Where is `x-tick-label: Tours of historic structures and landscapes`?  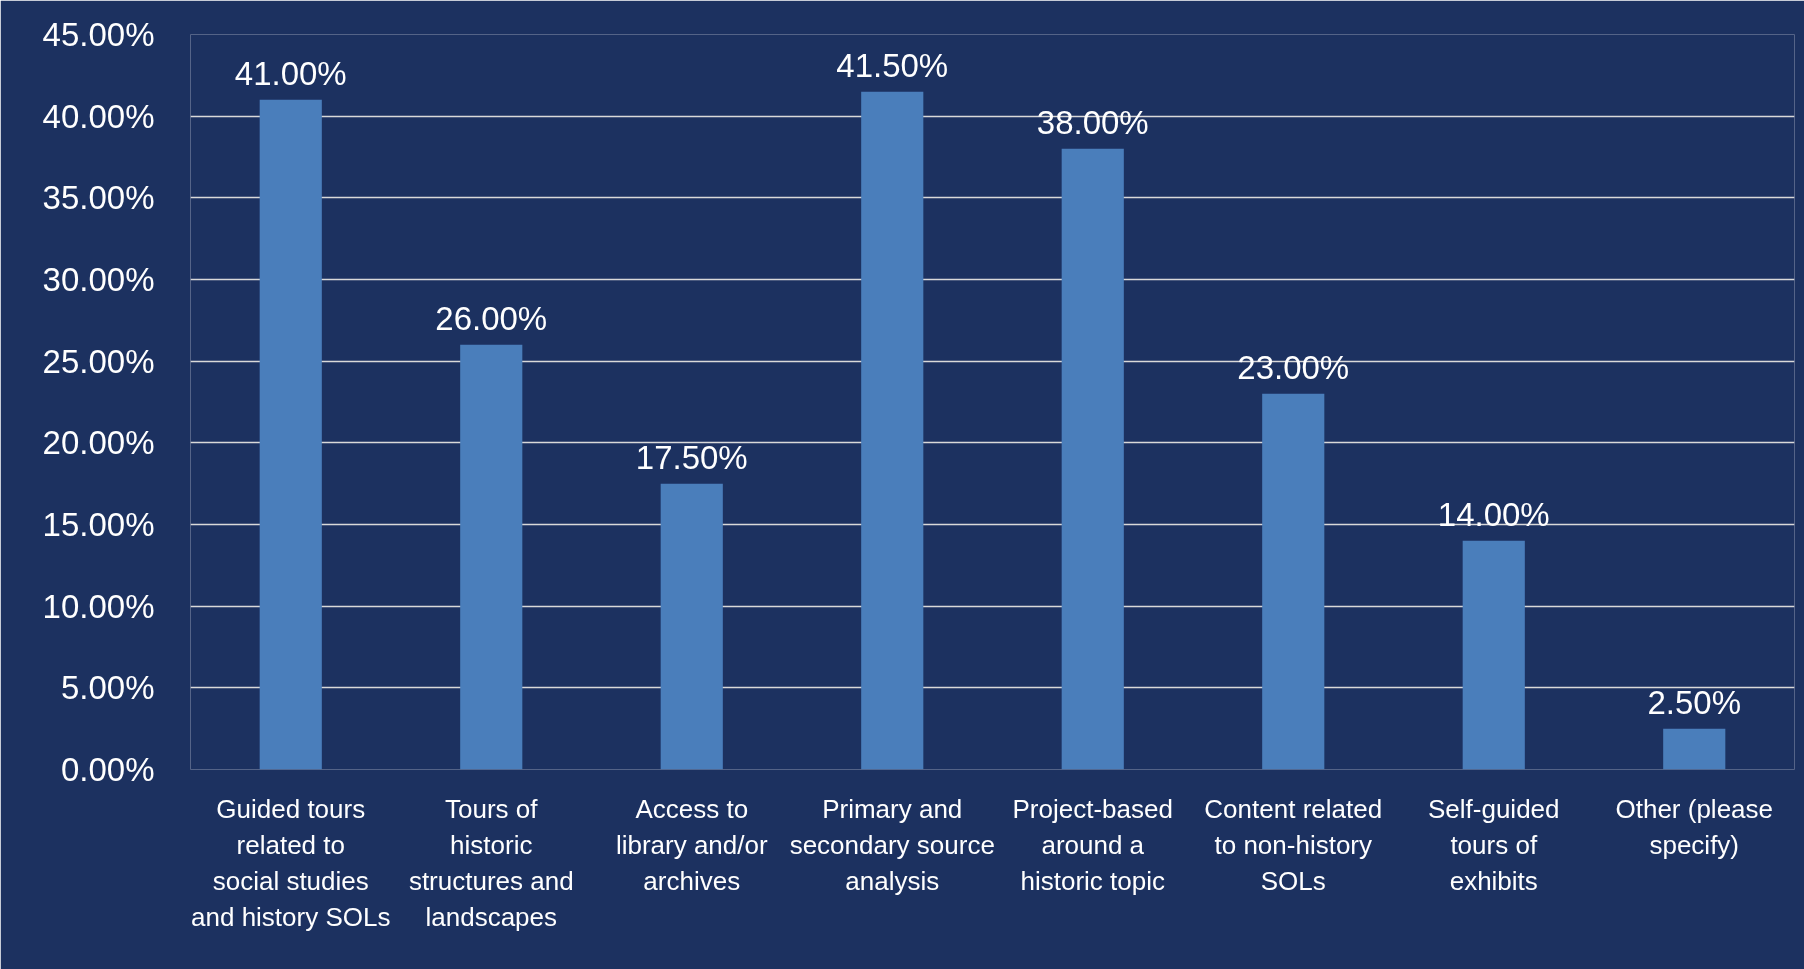 x-tick-label: Tours of historic structures and landscapes is located at coordinates (491, 862).